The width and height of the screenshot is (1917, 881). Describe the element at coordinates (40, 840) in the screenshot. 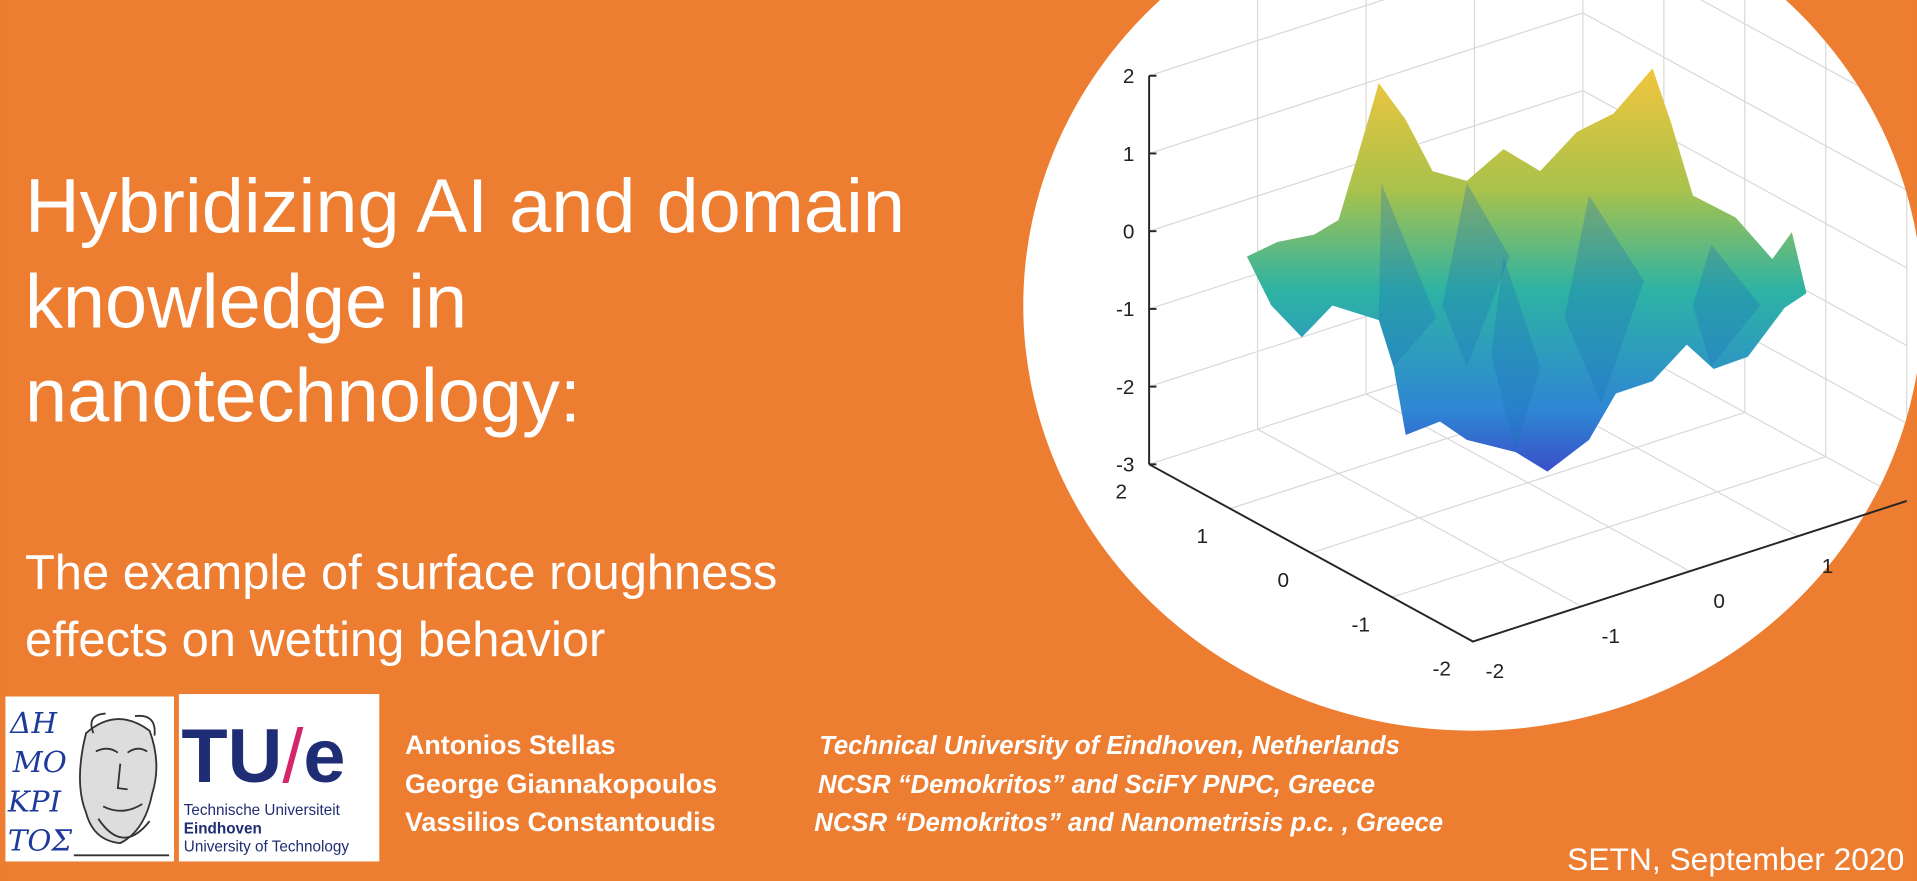

I see `logo-letters: ΤΟΣ` at that location.